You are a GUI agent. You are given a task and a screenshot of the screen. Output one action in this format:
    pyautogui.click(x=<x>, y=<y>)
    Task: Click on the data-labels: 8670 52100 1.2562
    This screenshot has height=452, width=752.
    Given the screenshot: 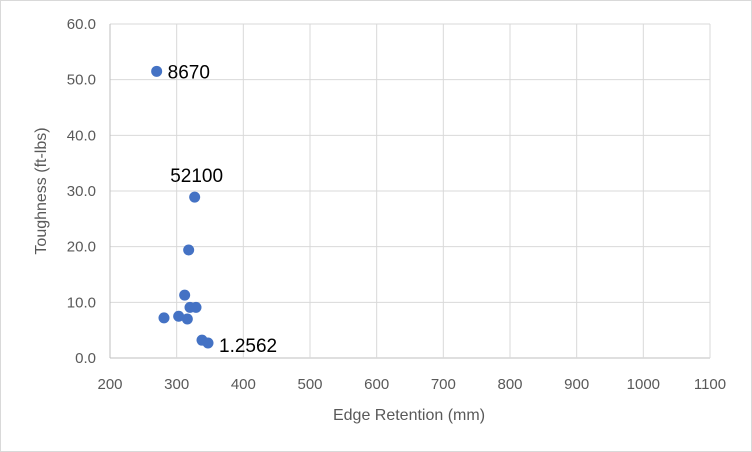 What is the action you would take?
    pyautogui.click(x=222, y=209)
    